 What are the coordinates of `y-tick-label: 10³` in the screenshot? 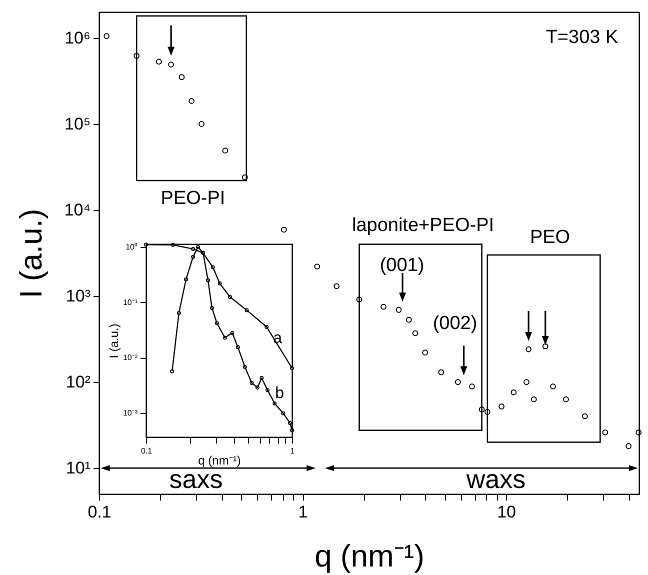 It's located at (78, 296).